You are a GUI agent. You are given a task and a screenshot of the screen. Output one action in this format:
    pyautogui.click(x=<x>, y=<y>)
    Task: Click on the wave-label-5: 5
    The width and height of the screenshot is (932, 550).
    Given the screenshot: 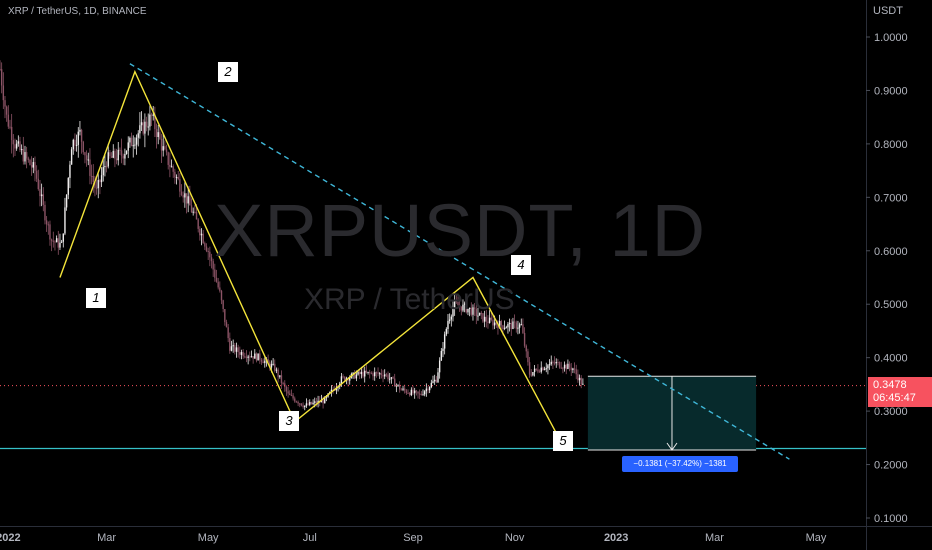 What is the action you would take?
    pyautogui.click(x=563, y=441)
    